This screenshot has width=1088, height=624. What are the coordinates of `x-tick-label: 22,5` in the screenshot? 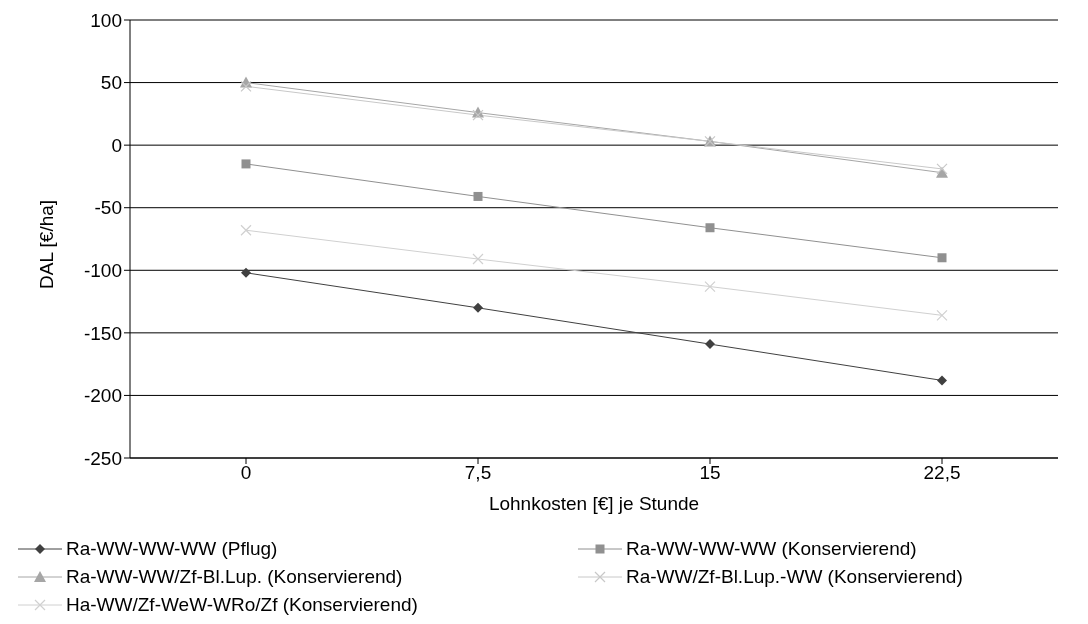 It's located at (942, 473).